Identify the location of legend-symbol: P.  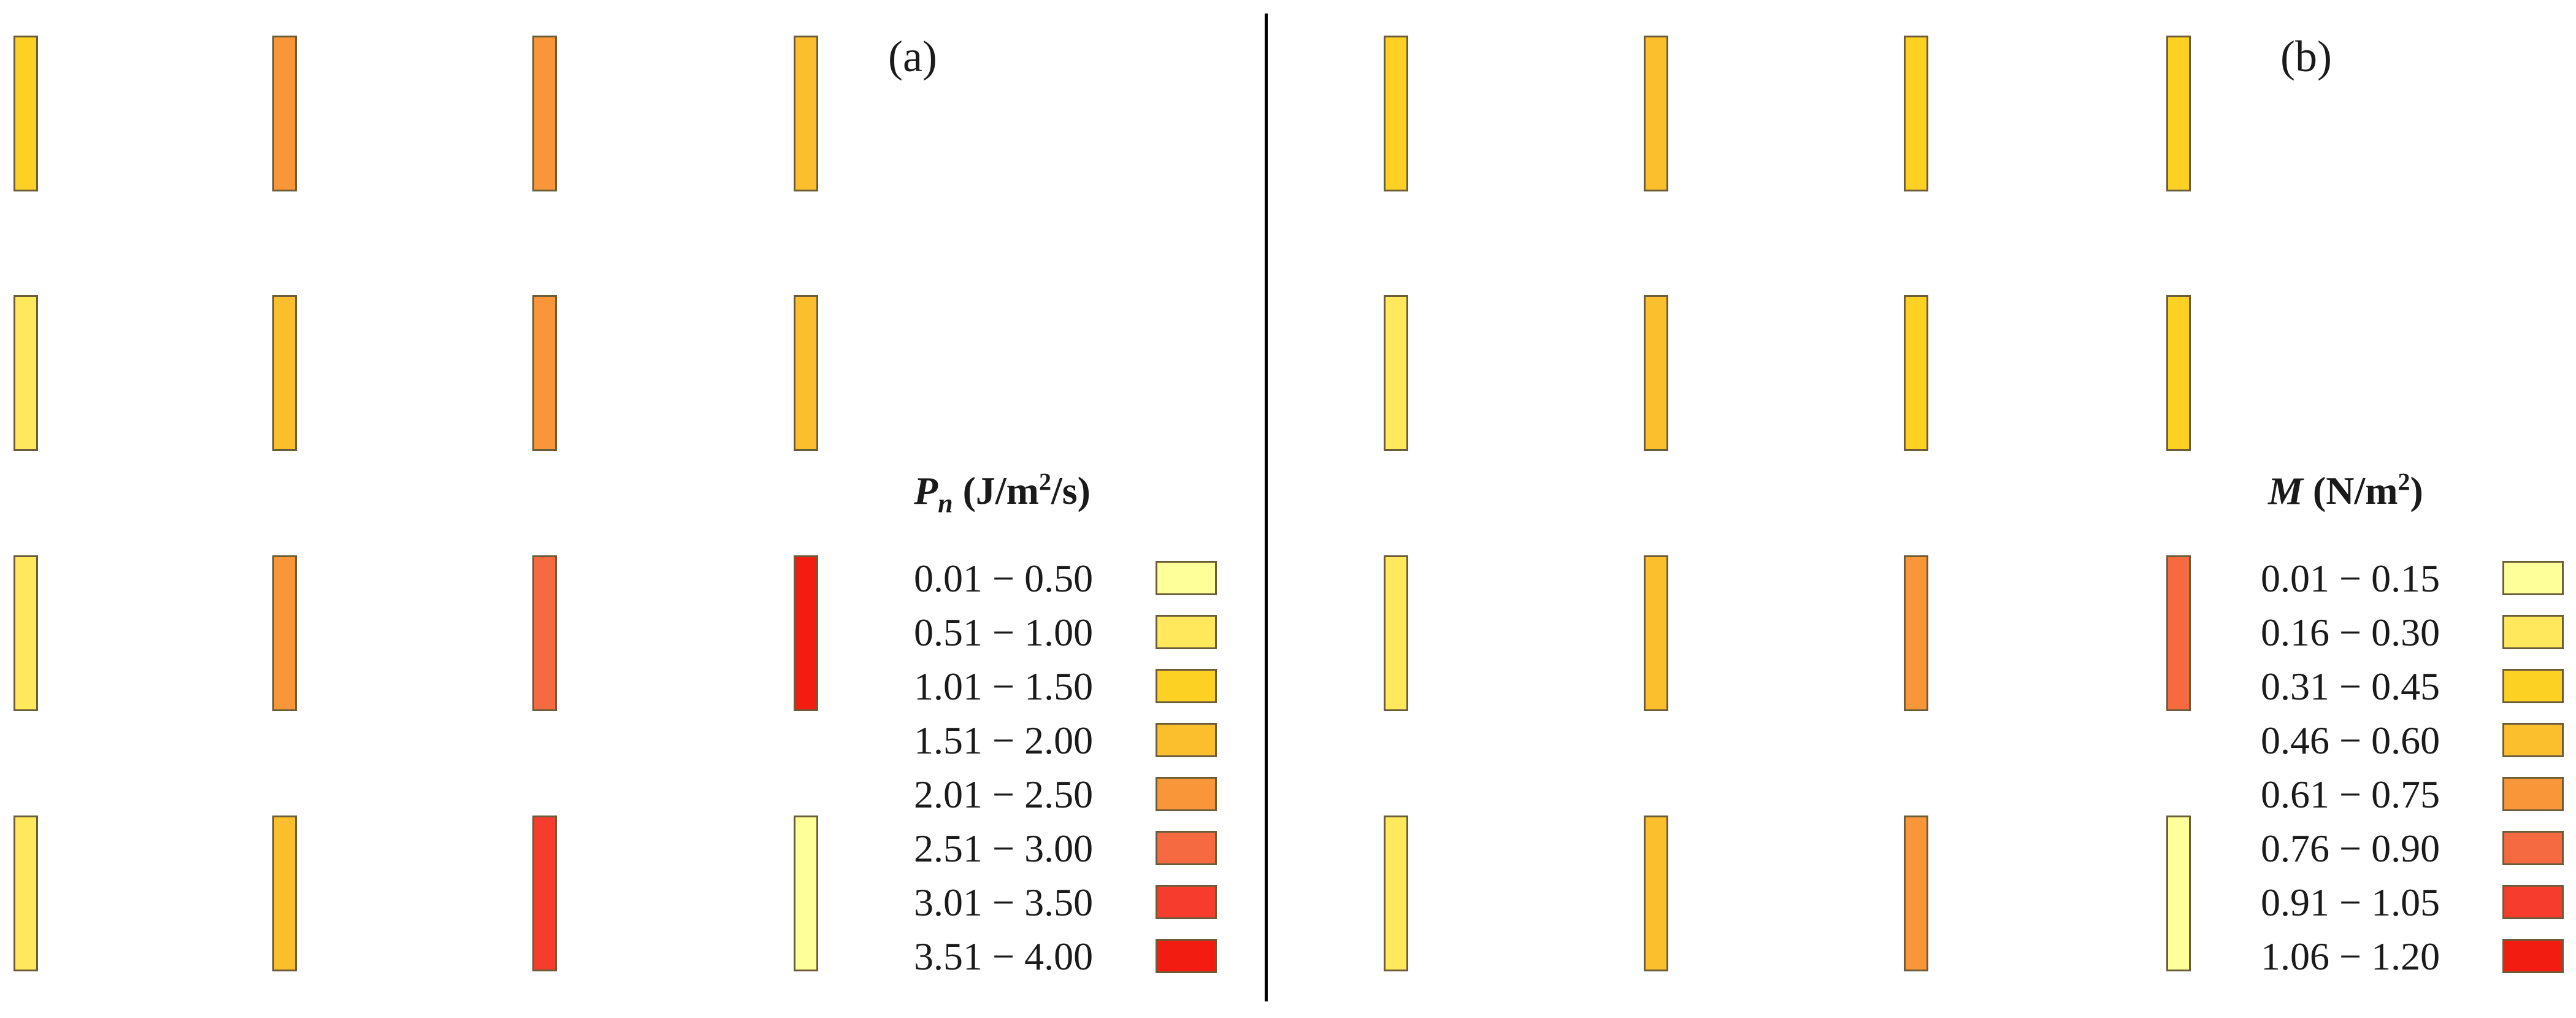
(926, 491).